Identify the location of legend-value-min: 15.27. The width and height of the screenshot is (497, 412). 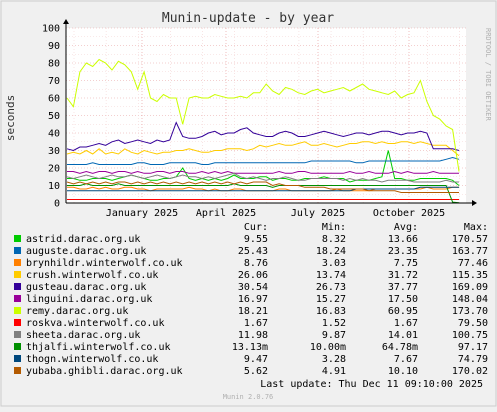
(331, 299).